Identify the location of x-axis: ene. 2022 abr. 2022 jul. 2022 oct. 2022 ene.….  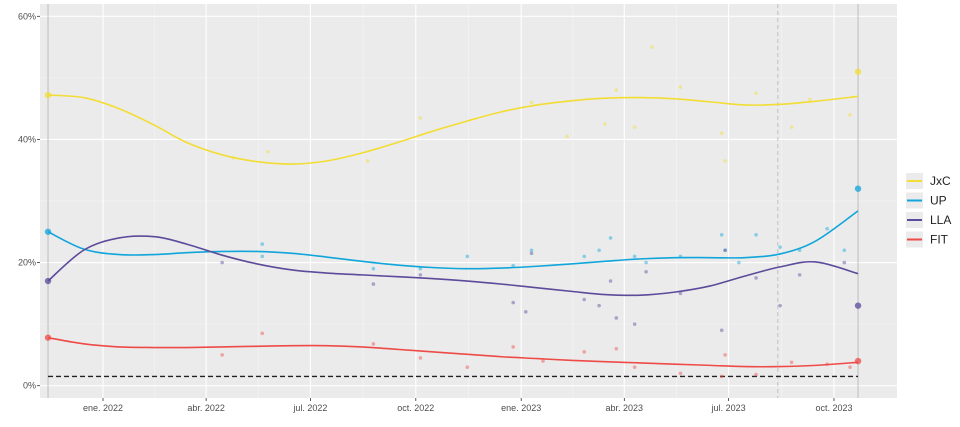
(468, 405).